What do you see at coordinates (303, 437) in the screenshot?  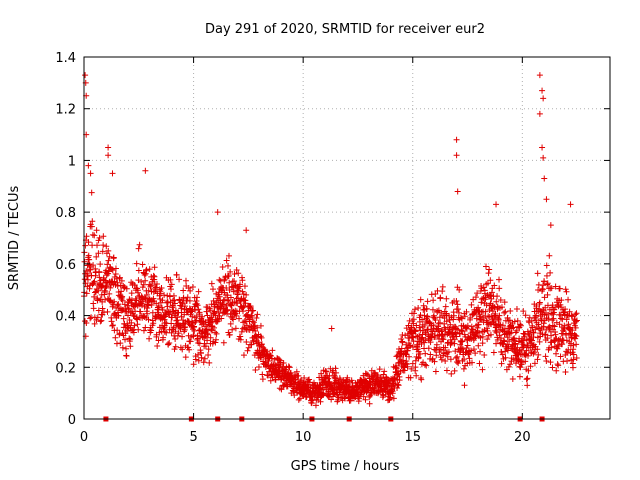 I see `x-tick-label: 10` at bounding box center [303, 437].